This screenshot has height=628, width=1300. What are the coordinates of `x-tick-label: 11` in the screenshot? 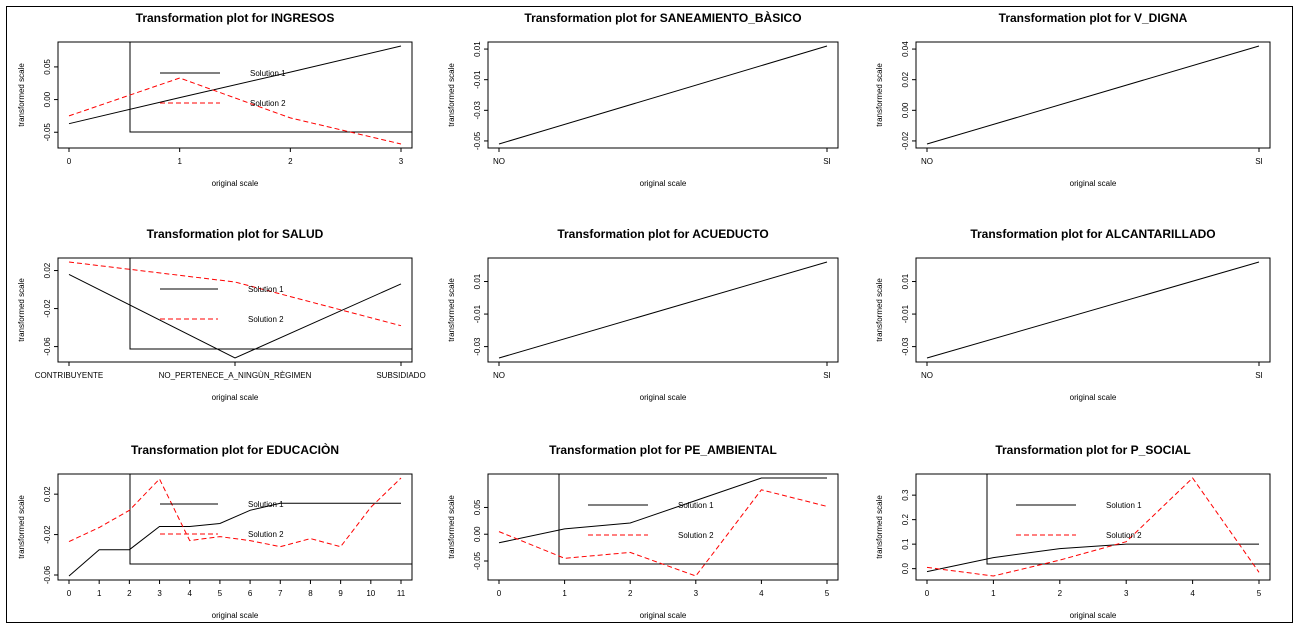 It's located at (401, 593).